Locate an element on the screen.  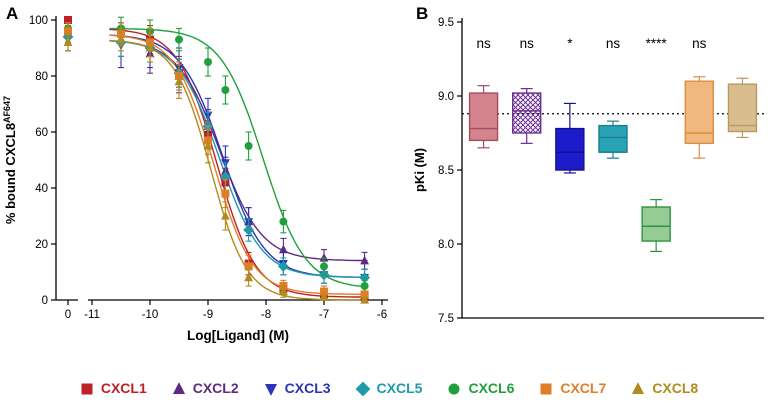
svg-text: 40 is located at coordinates (41, 189).